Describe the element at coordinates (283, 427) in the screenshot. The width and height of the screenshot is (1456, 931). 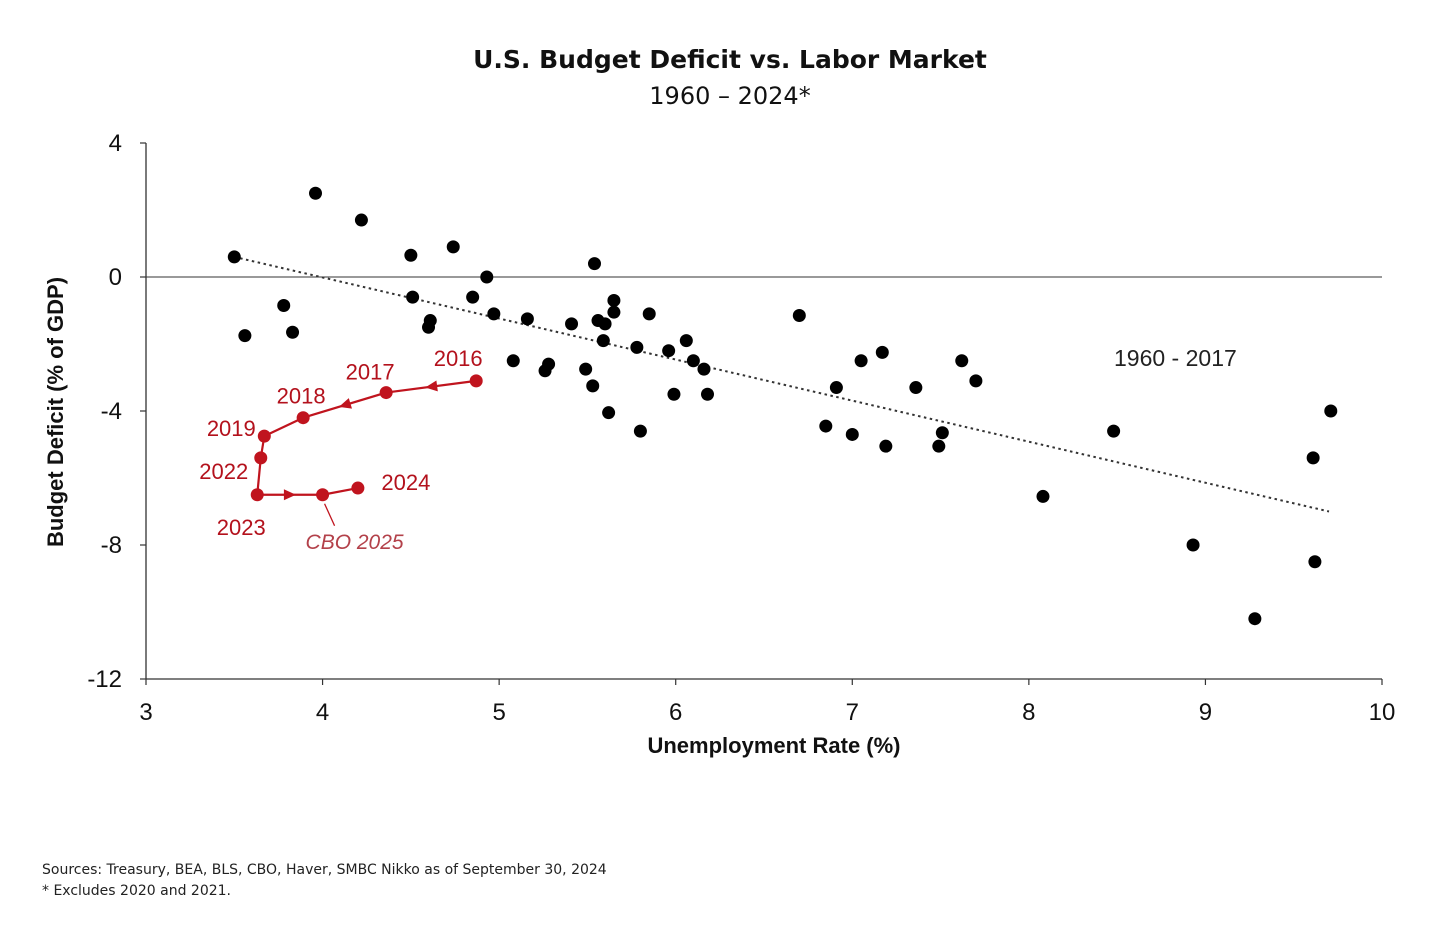
I see `recent-path-segment` at that location.